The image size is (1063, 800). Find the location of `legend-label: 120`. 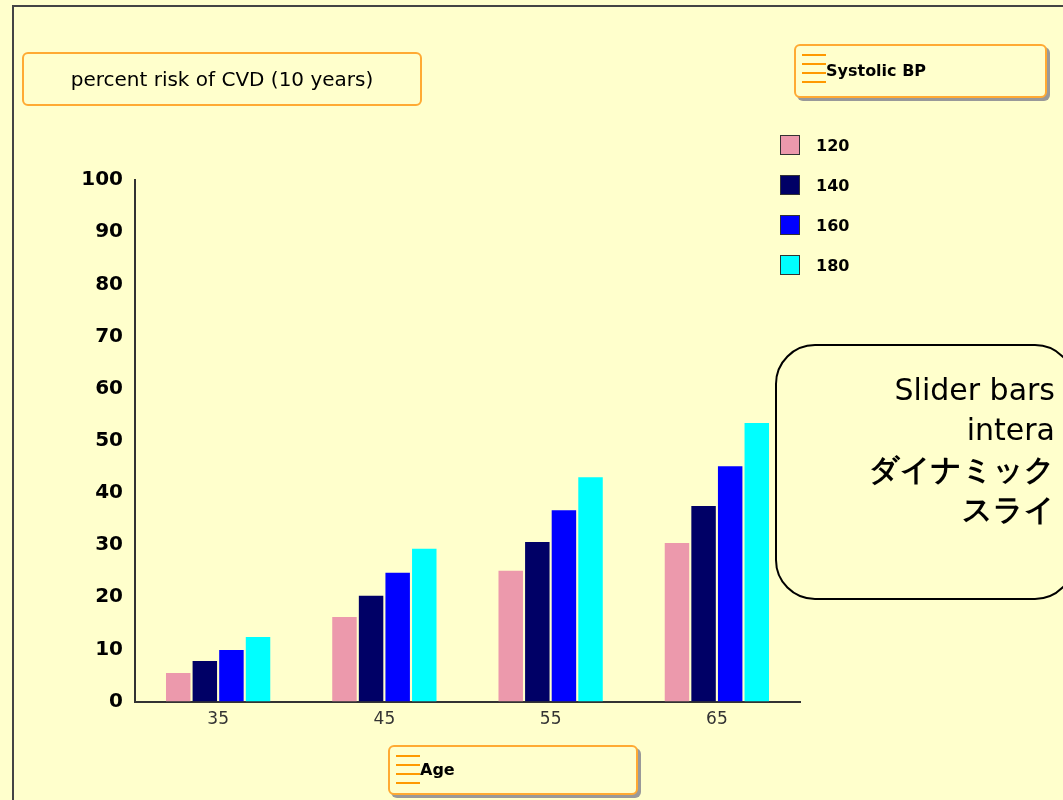

legend-label: 120 is located at coordinates (833, 145).